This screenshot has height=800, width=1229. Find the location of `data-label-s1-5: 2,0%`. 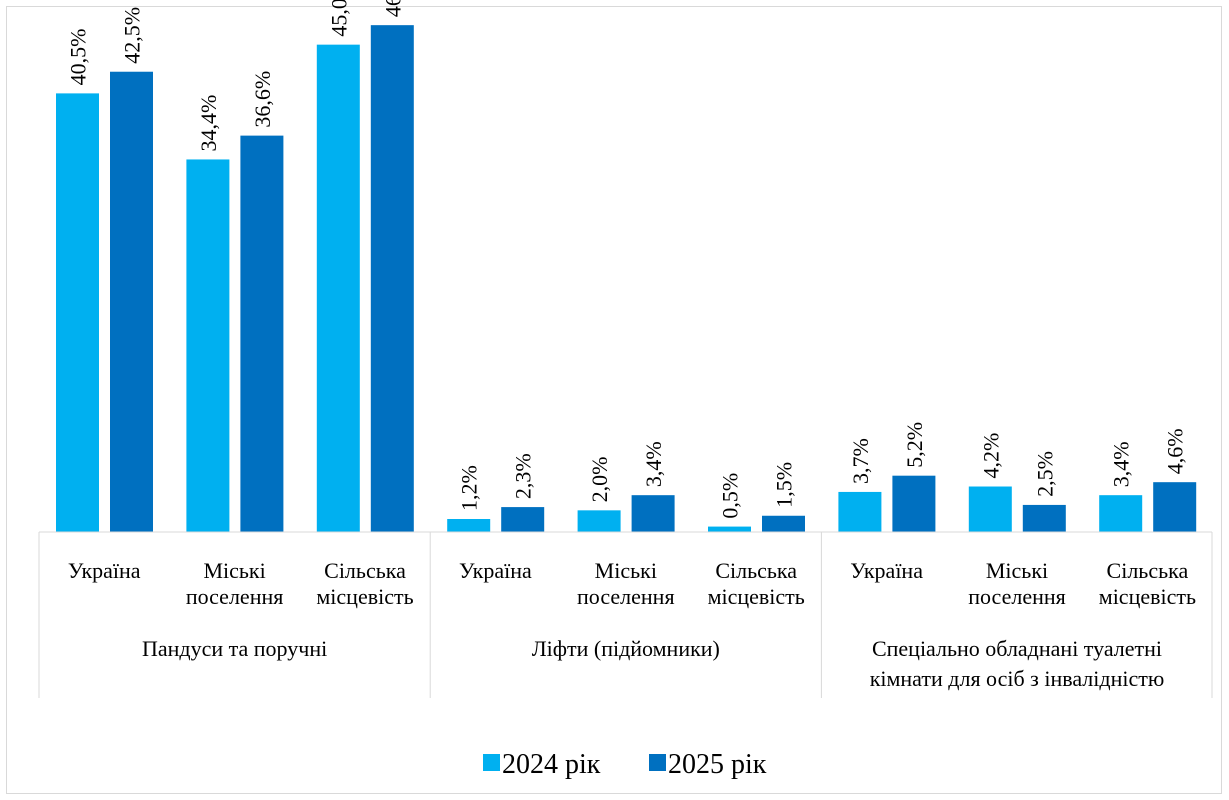

data-label-s1-5: 2,0% is located at coordinates (599, 480).